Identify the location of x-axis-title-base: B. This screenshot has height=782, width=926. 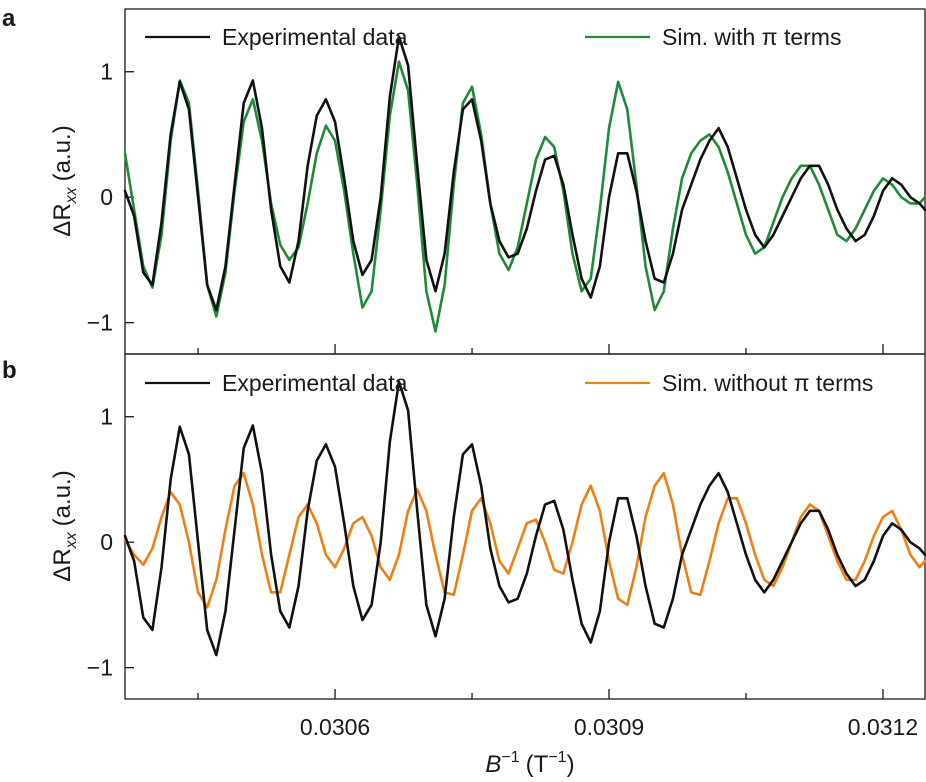
(493, 764).